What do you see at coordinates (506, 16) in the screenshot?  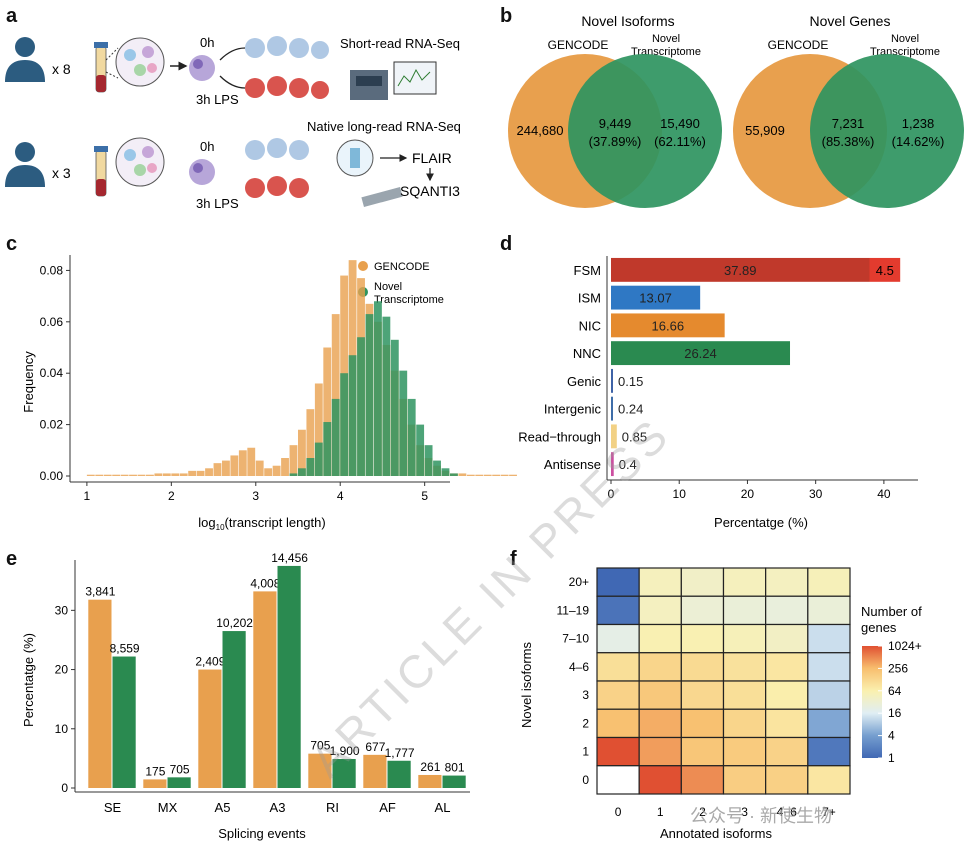 I see `panel-letter-b: b` at bounding box center [506, 16].